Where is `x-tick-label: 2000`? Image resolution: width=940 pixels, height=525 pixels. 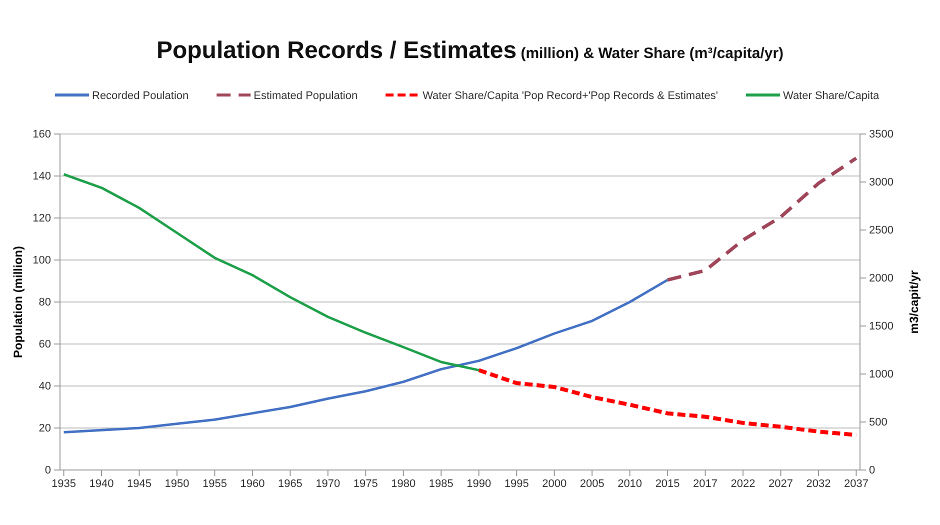
x-tick-label: 2000 is located at coordinates (554, 484).